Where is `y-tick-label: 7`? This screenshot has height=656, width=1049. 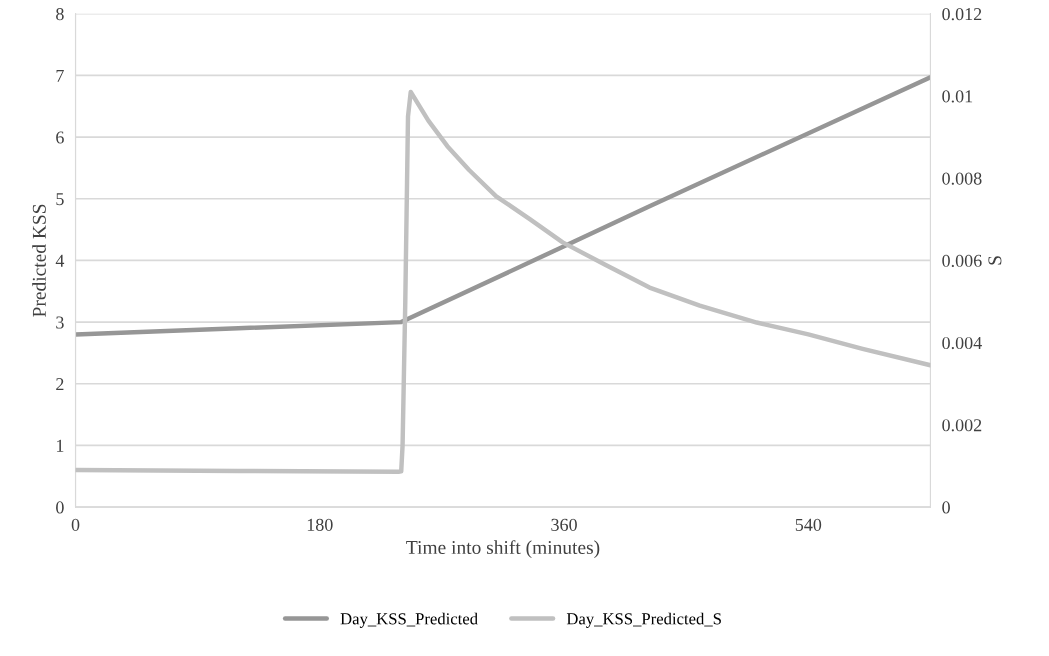 y-tick-label: 7 is located at coordinates (60, 75).